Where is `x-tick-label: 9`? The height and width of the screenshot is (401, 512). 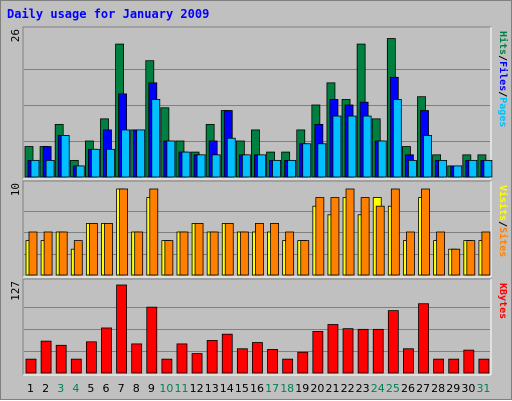 x-tick-label: 9 is located at coordinates (151, 388).